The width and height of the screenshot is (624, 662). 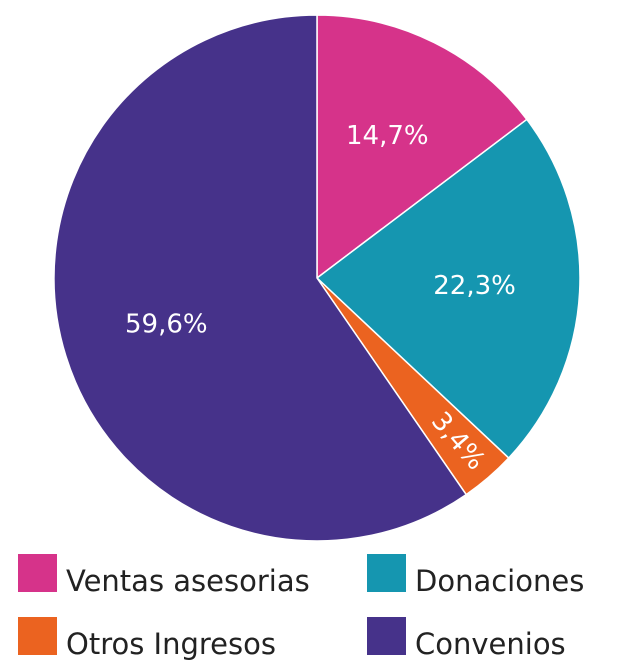 What do you see at coordinates (490, 644) in the screenshot?
I see `legend-label: Convenios` at bounding box center [490, 644].